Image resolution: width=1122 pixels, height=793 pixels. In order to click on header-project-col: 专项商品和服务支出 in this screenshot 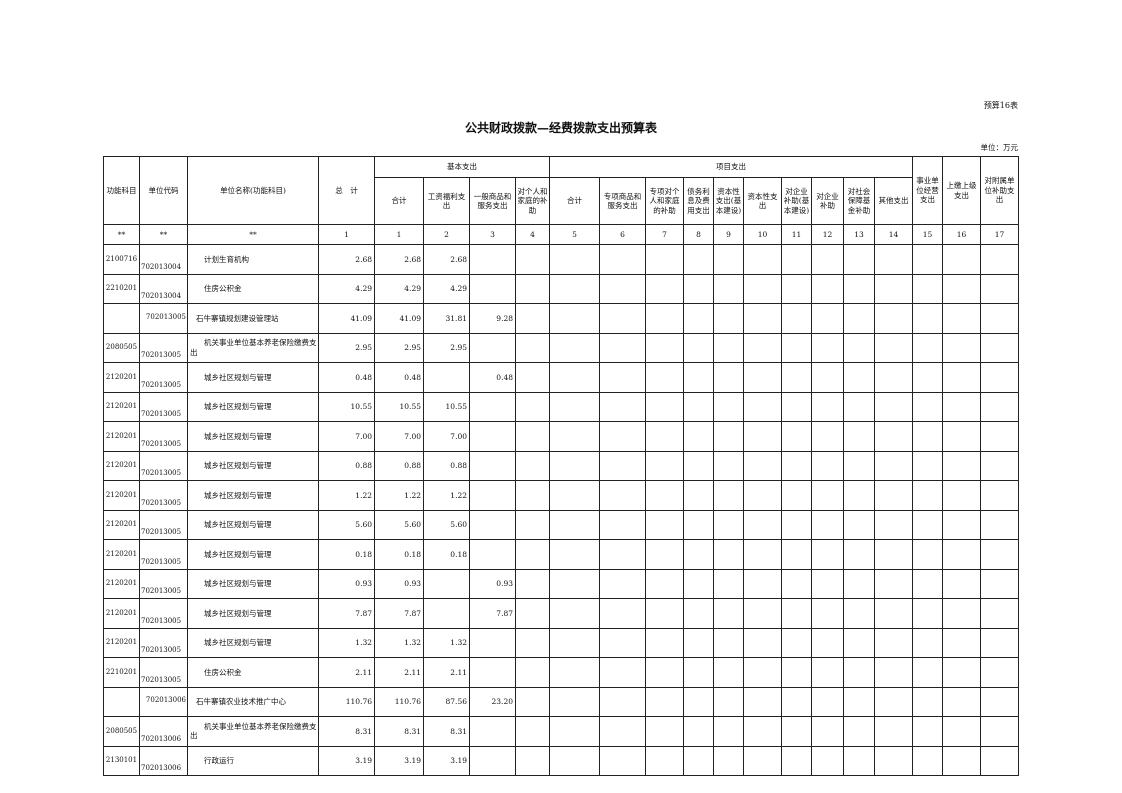, I will do `click(622, 201)`.